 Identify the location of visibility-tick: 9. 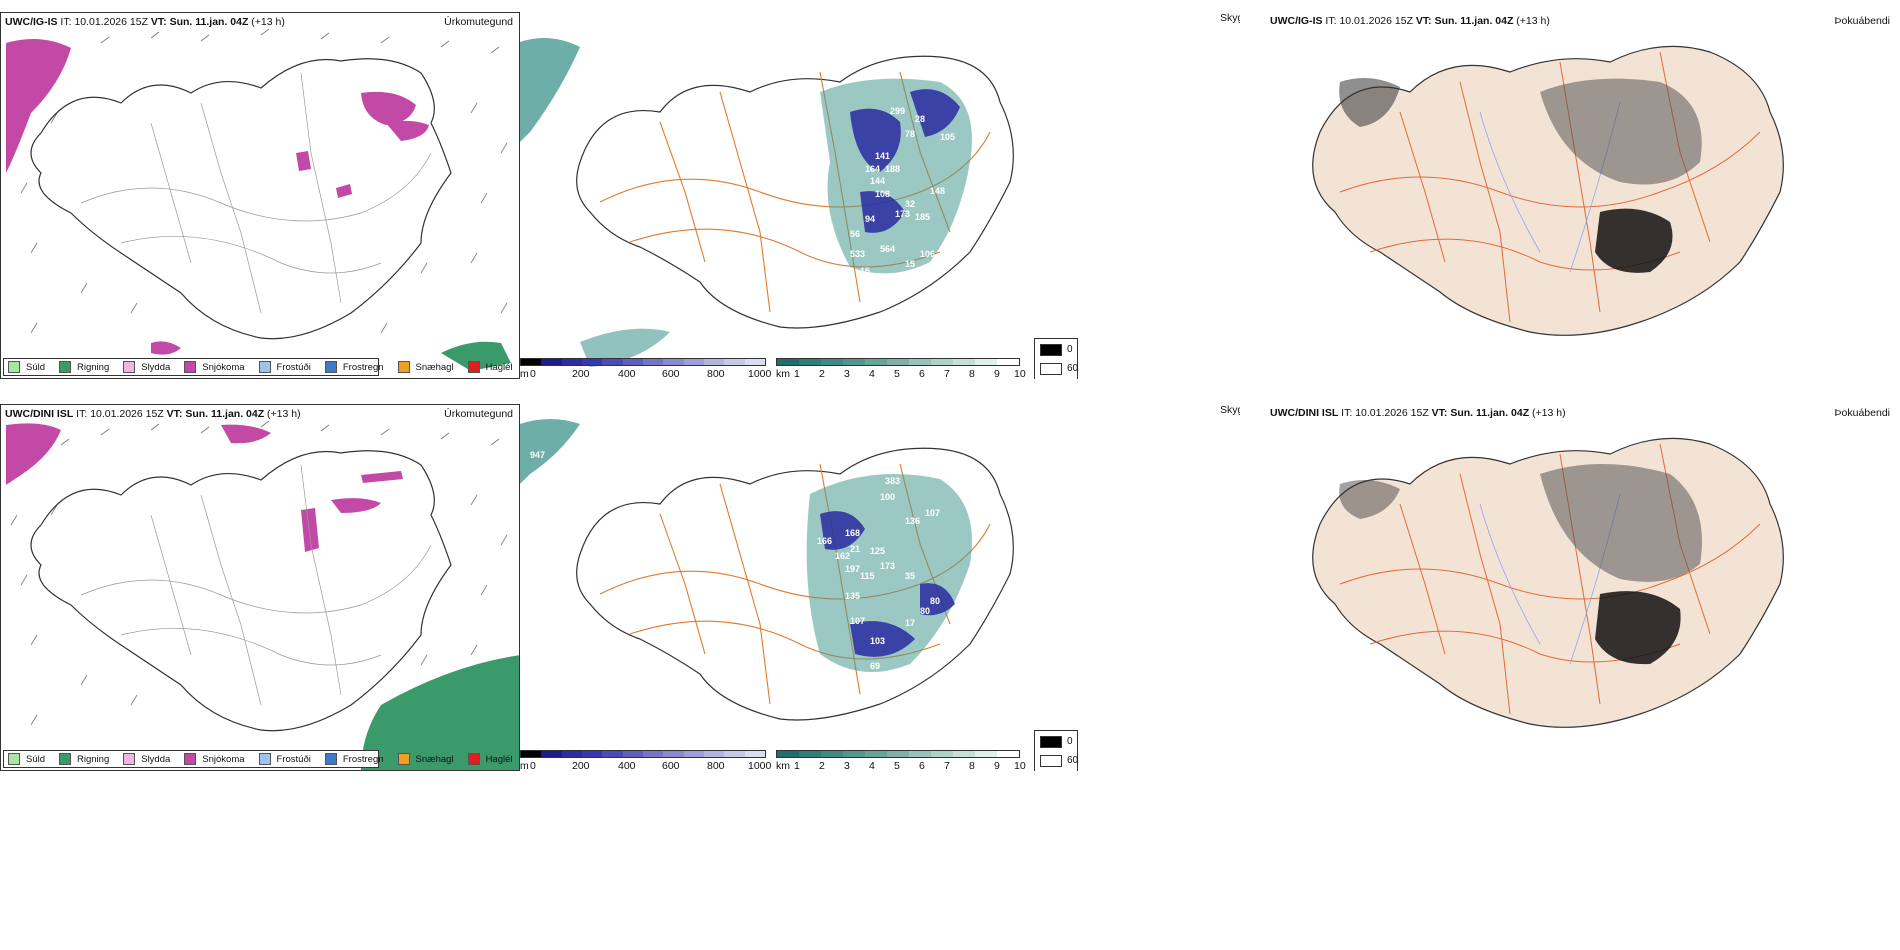
(997, 373).